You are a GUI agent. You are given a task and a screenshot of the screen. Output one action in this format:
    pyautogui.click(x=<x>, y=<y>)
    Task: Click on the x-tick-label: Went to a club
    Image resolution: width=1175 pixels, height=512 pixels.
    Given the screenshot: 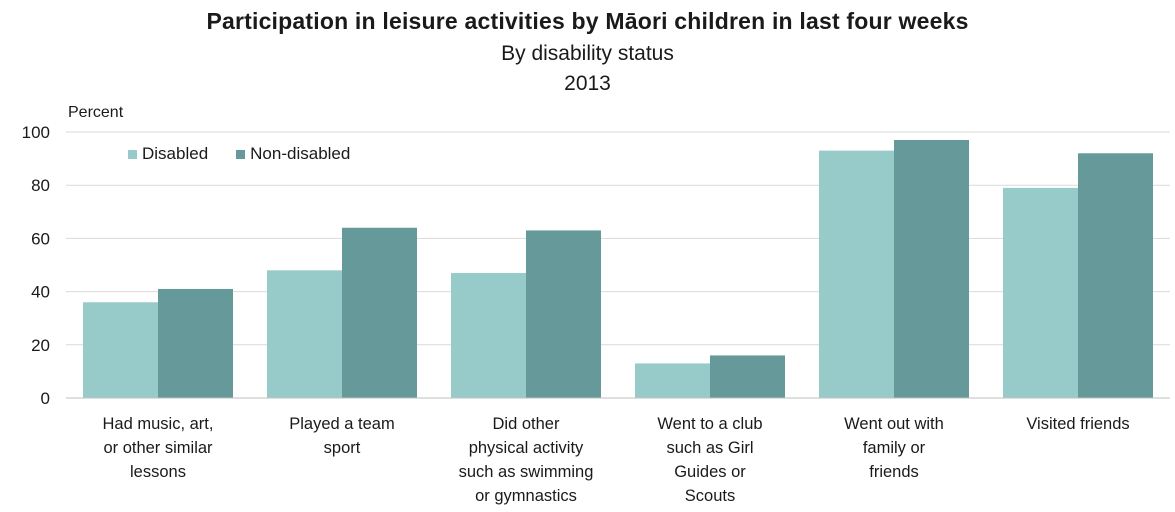 What is the action you would take?
    pyautogui.click(x=709, y=424)
    